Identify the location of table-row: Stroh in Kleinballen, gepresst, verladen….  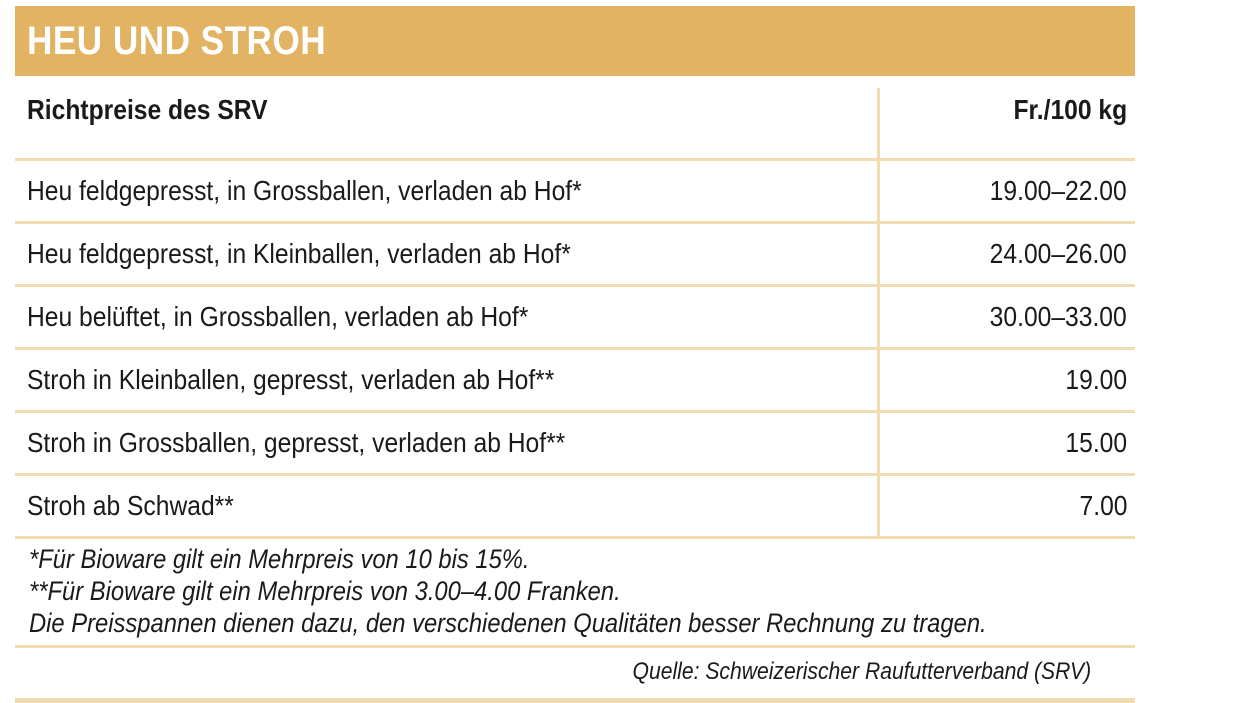
(575, 380).